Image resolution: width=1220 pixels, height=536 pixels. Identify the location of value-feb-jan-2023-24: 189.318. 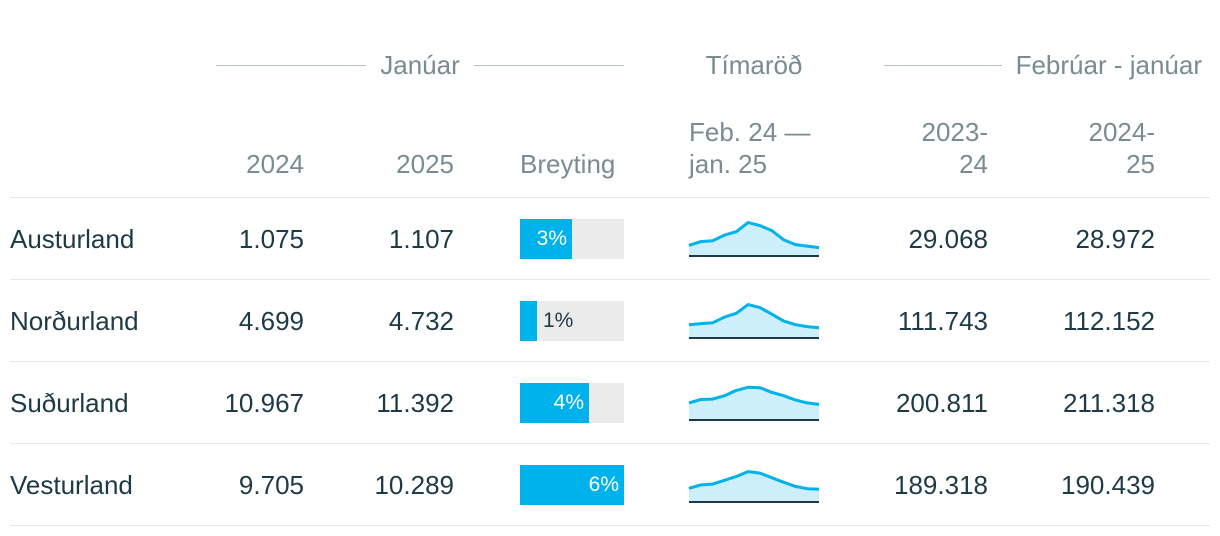
(941, 485).